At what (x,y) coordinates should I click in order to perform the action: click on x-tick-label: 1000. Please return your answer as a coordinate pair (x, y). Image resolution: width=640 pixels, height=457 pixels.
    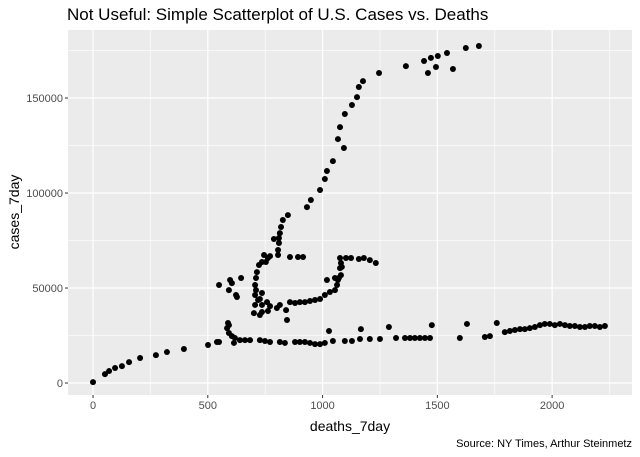
    Looking at the image, I should click on (322, 406).